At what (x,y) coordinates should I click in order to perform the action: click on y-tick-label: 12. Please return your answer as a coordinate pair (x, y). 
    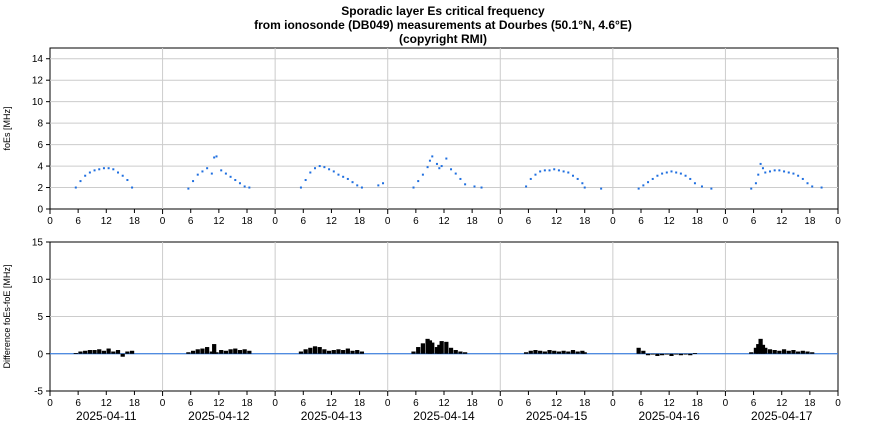
    Looking at the image, I should click on (38, 81).